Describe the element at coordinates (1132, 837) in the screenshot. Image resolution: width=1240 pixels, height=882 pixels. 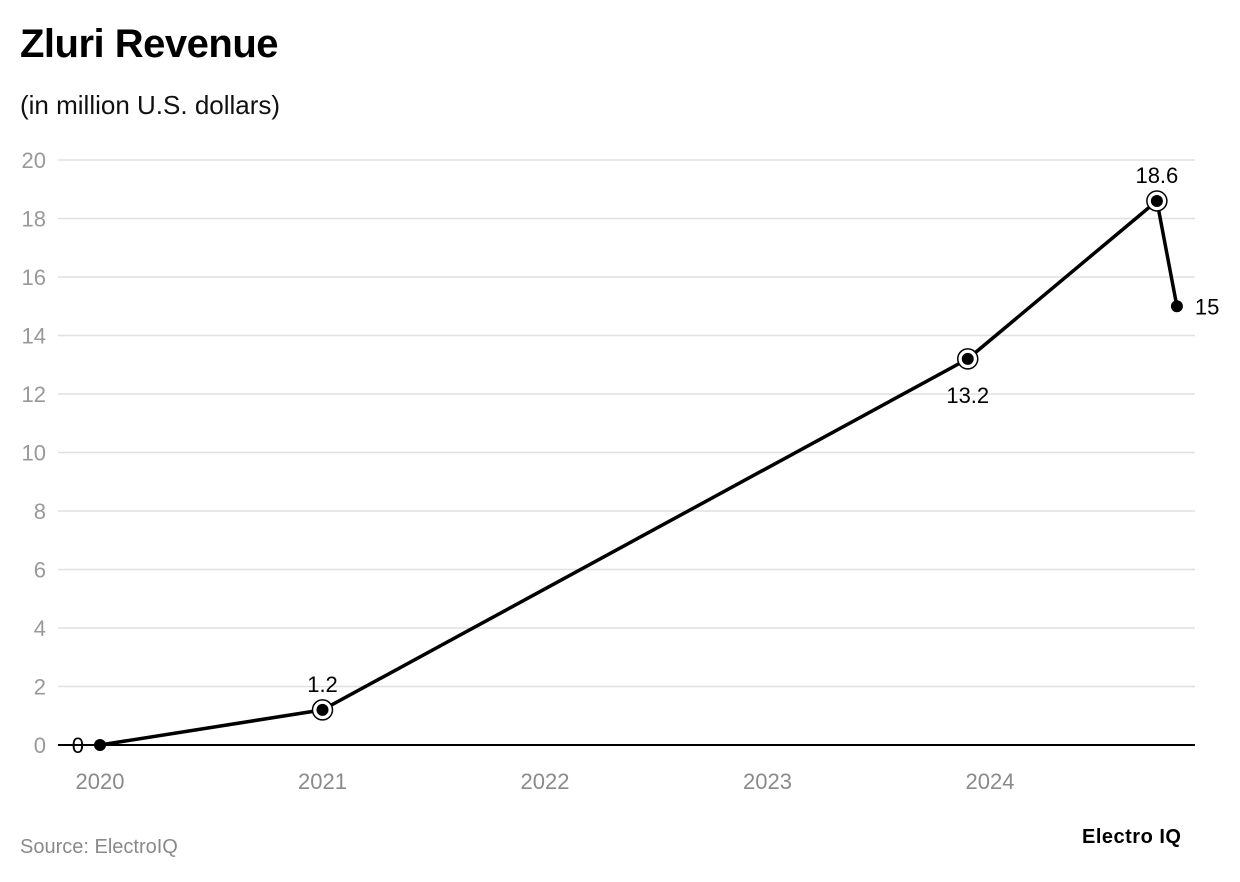
I see `brand-logo: Electro IQ` at that location.